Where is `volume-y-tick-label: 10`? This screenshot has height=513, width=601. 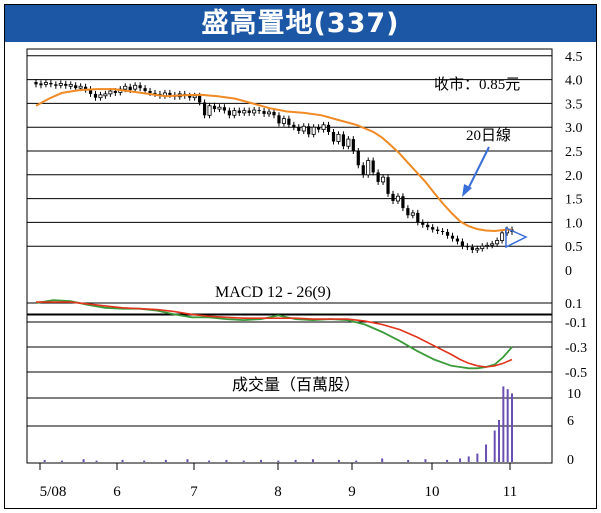 volume-y-tick-label: 10 is located at coordinates (574, 394).